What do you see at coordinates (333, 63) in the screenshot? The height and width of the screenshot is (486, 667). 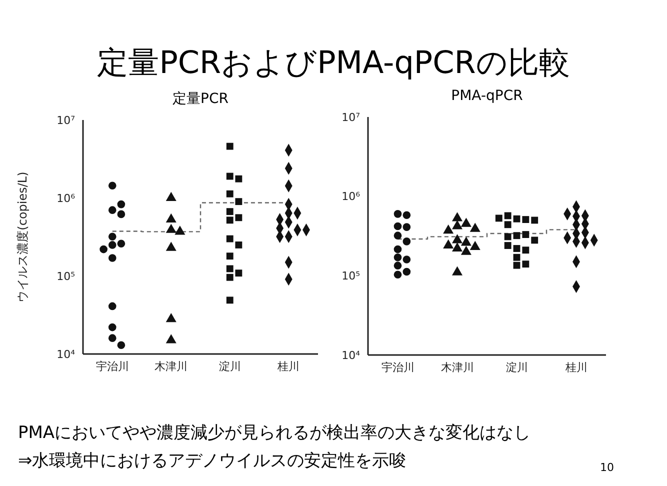 I see `text: 定量PCRおよびPMA-qPCRの比較` at bounding box center [333, 63].